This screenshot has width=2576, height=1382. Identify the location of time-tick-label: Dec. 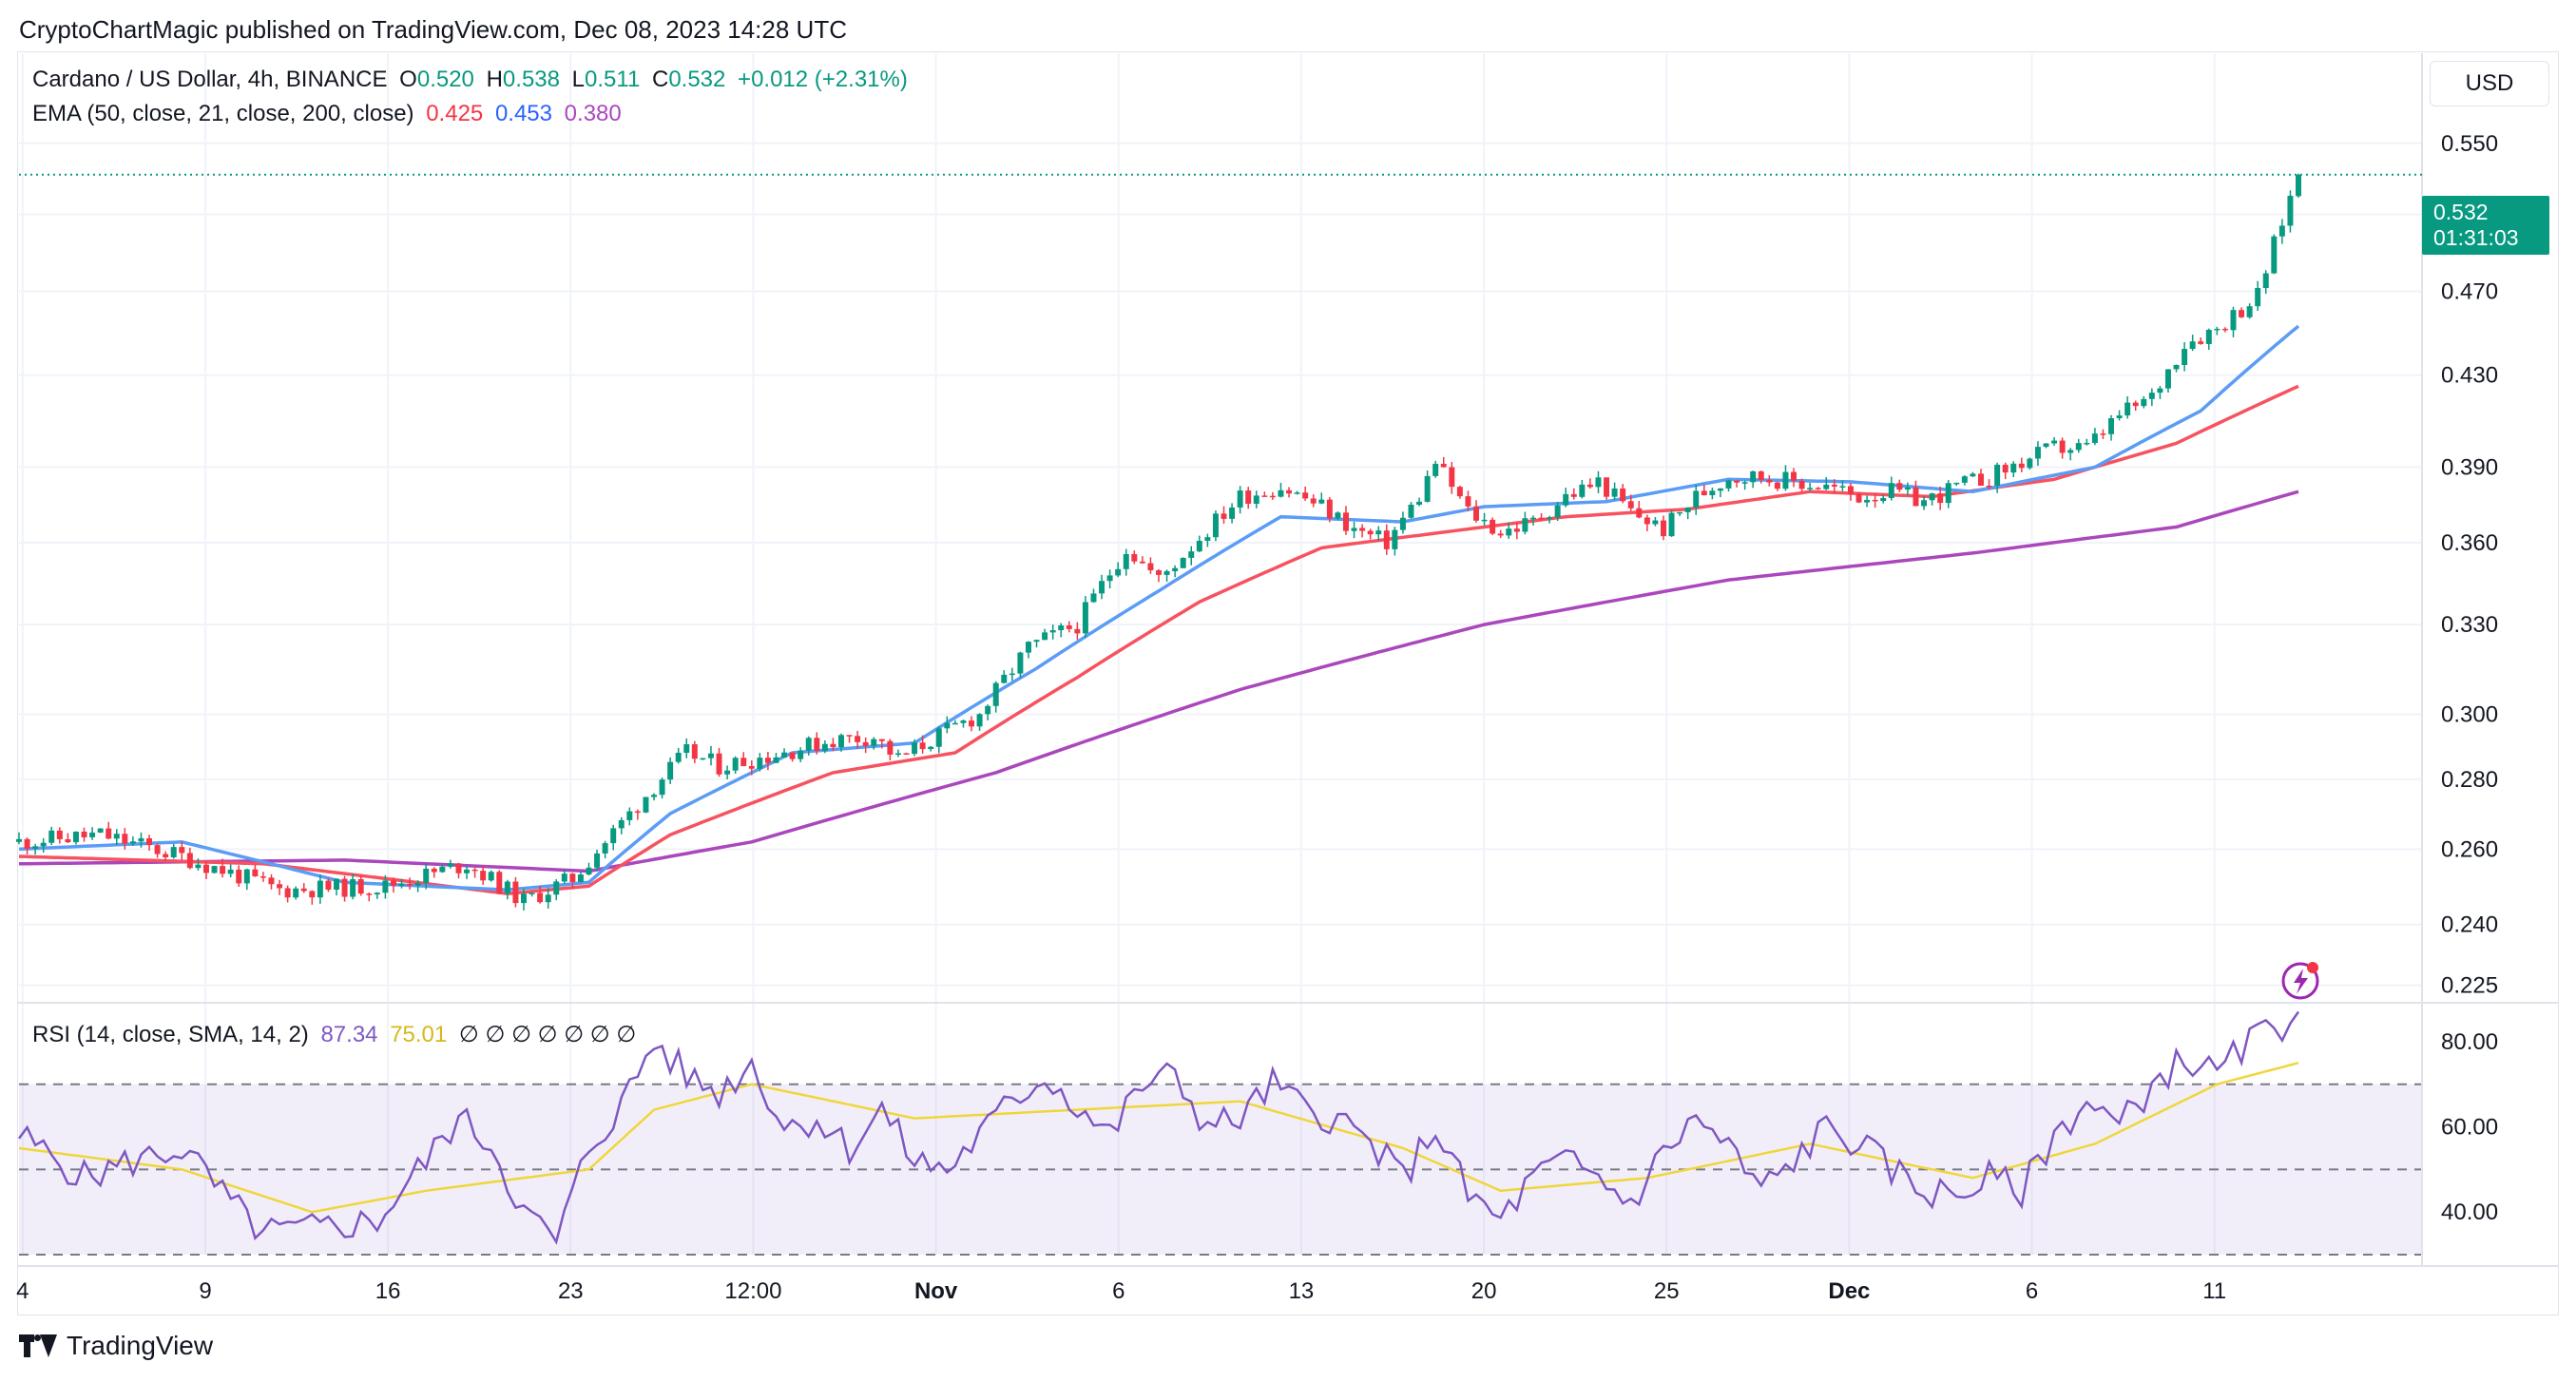
(1849, 1291).